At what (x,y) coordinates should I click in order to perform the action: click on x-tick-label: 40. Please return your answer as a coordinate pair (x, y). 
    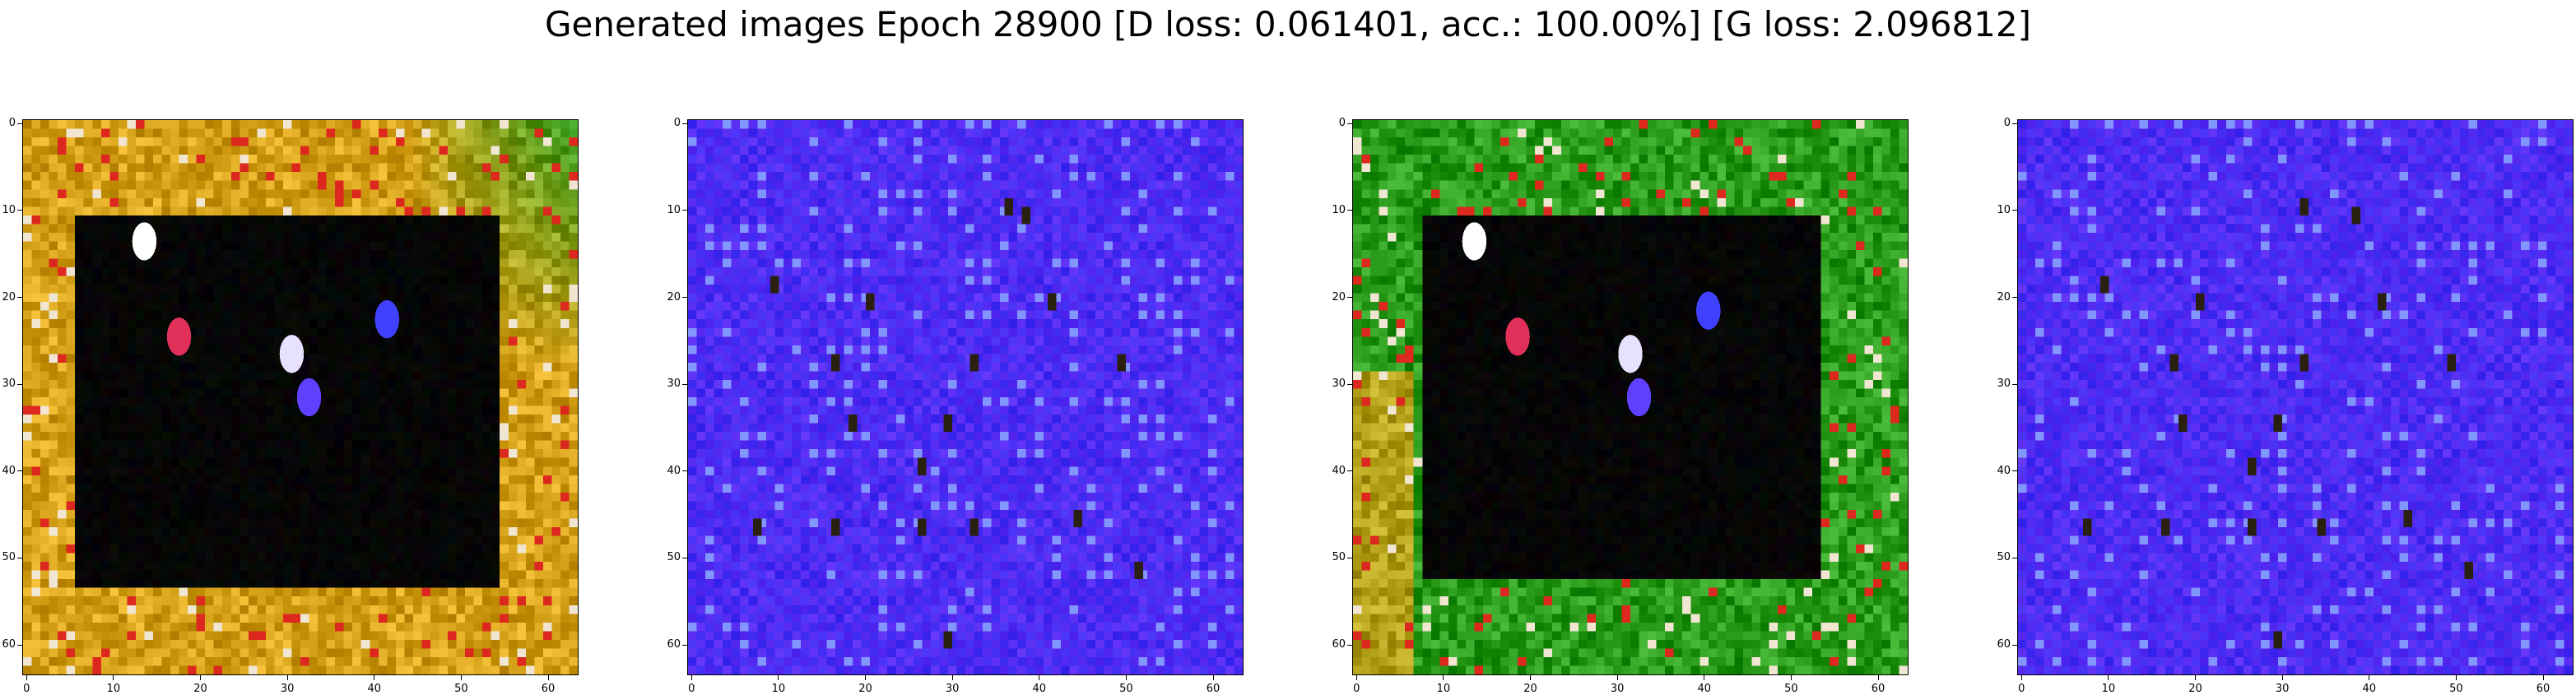
    Looking at the image, I should click on (374, 689).